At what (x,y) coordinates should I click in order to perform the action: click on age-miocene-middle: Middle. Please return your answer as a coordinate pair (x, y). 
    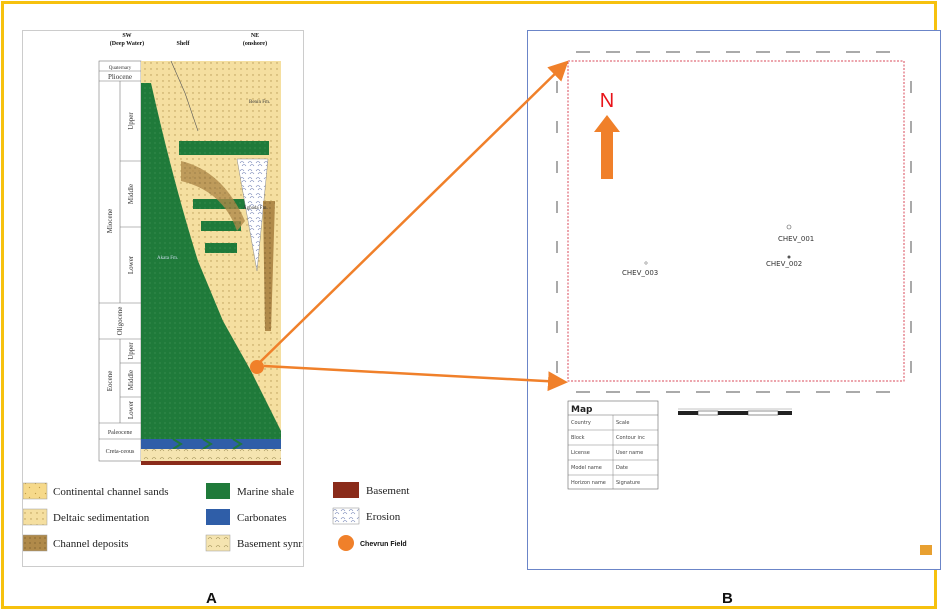
    Looking at the image, I should click on (131, 194).